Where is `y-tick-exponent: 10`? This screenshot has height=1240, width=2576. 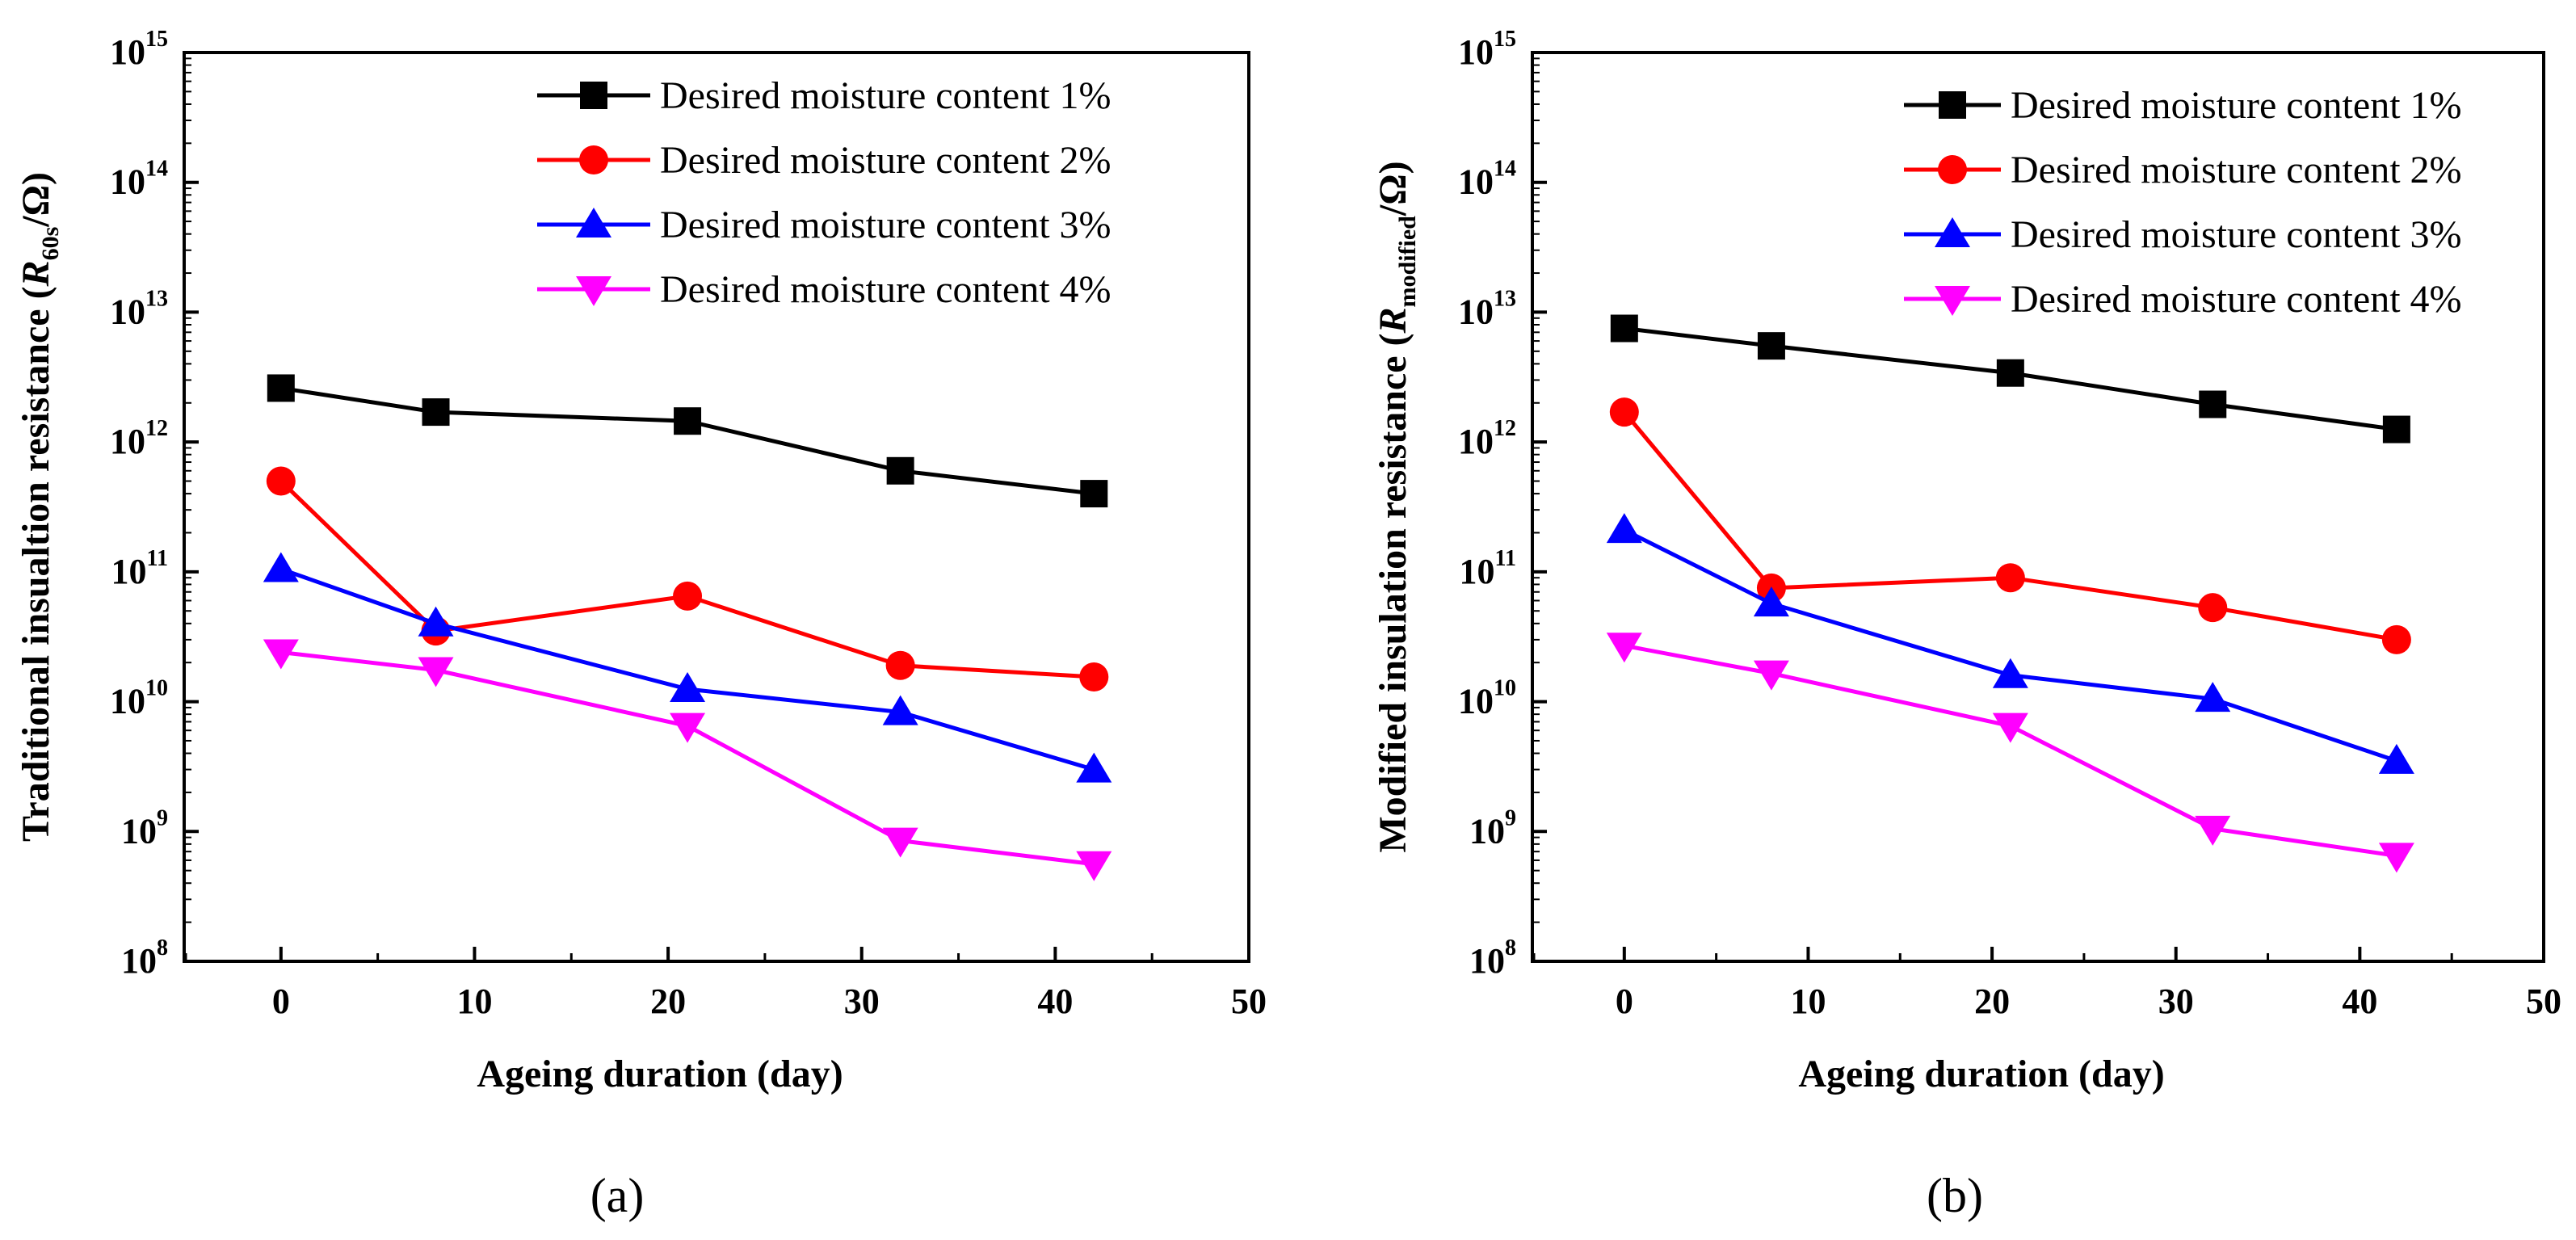
y-tick-exponent: 10 is located at coordinates (156, 688).